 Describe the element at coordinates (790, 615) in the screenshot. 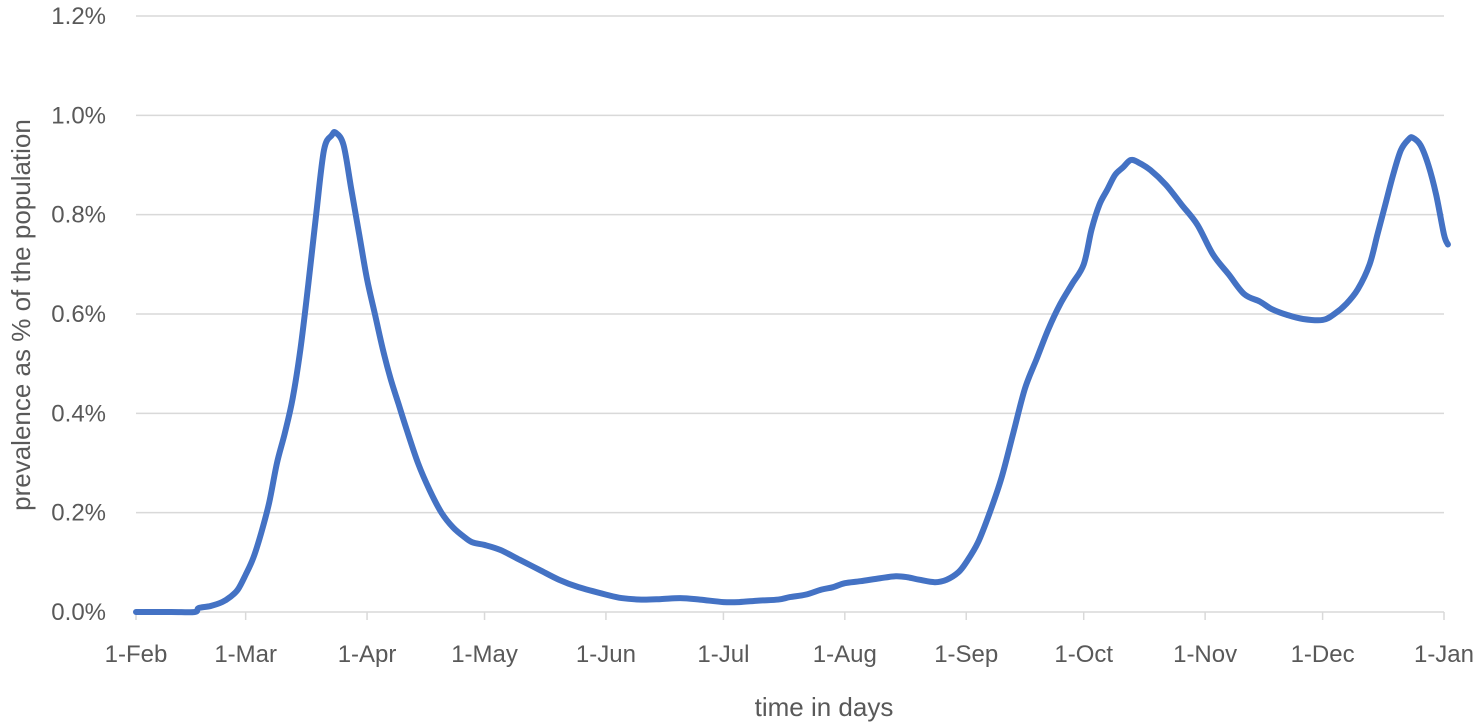

I see `x-axis` at that location.